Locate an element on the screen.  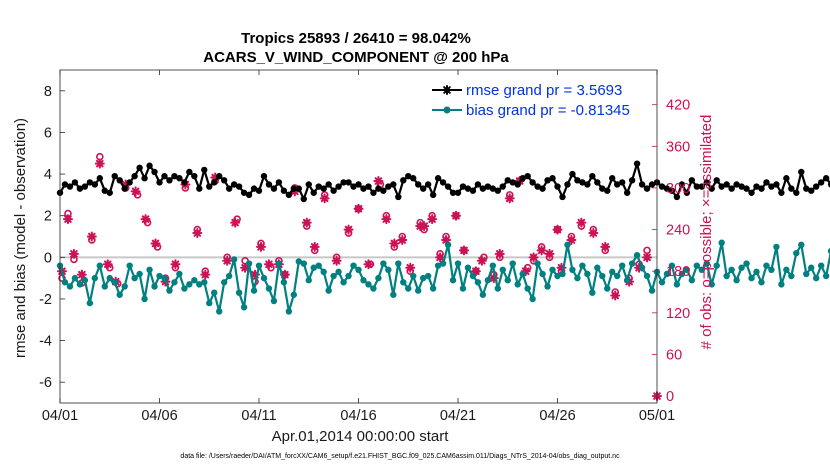
legend-rmse-marker is located at coordinates (447, 90).